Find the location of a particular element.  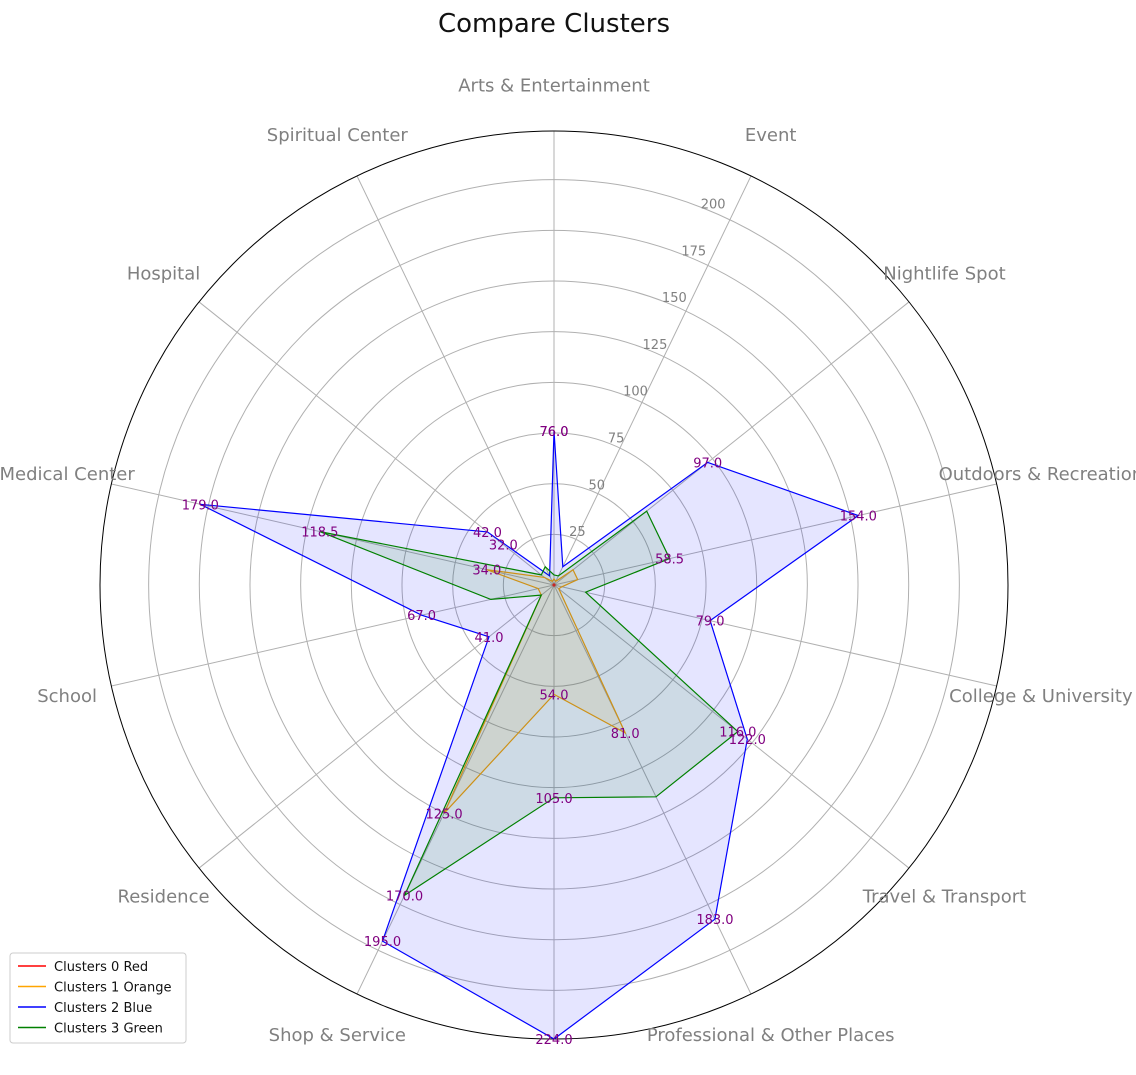

data-label: 116.0 is located at coordinates (737, 733).